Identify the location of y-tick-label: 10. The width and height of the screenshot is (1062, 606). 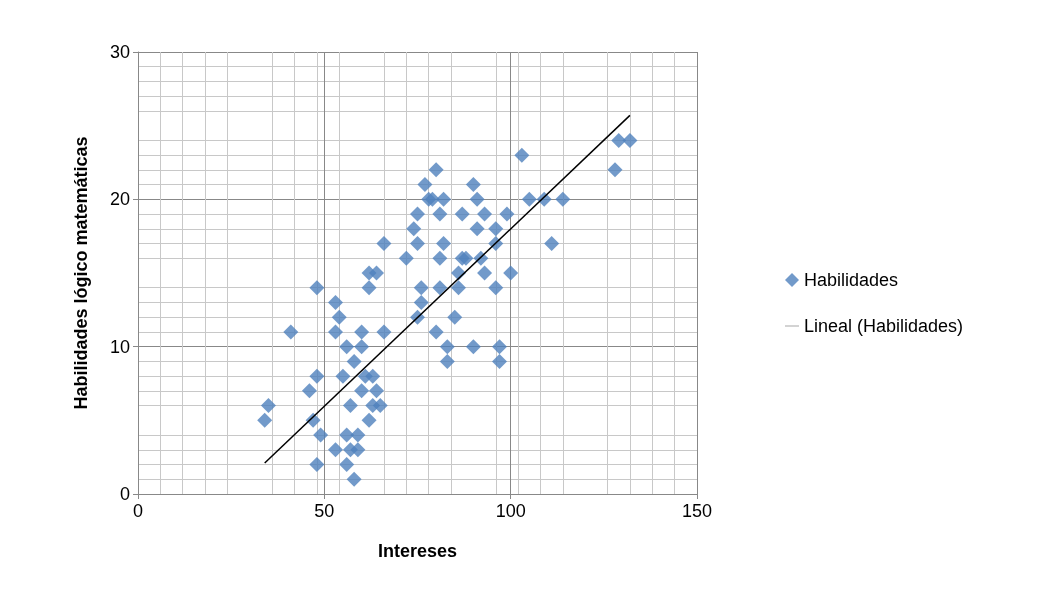
(119, 346).